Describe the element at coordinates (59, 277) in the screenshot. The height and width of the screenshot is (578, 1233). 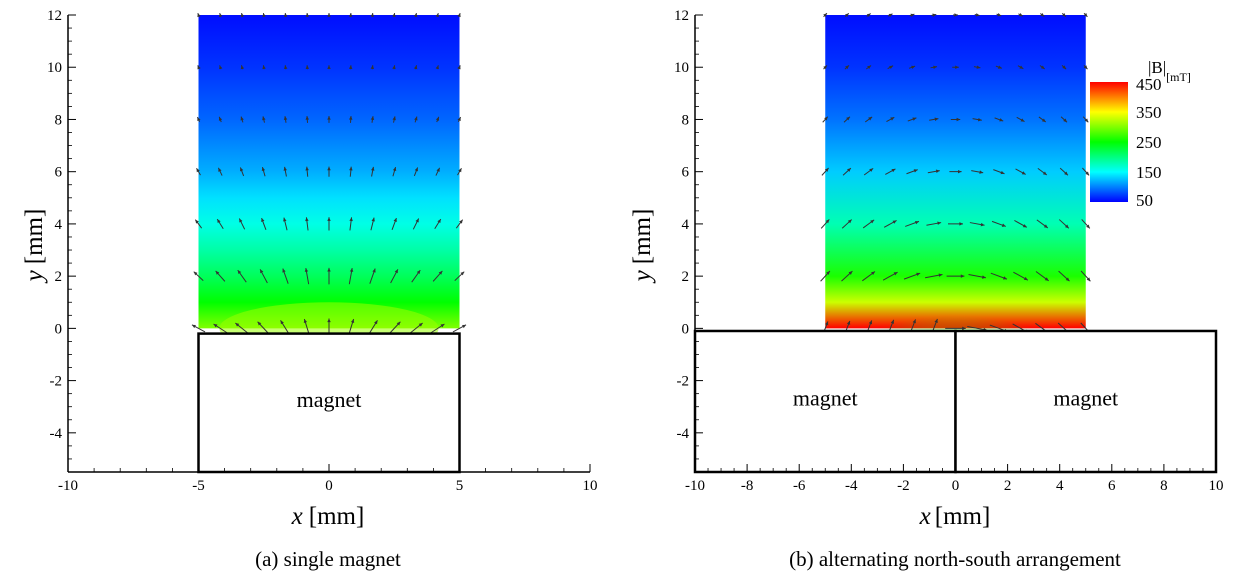
I see `y-tick-label: 2` at that location.